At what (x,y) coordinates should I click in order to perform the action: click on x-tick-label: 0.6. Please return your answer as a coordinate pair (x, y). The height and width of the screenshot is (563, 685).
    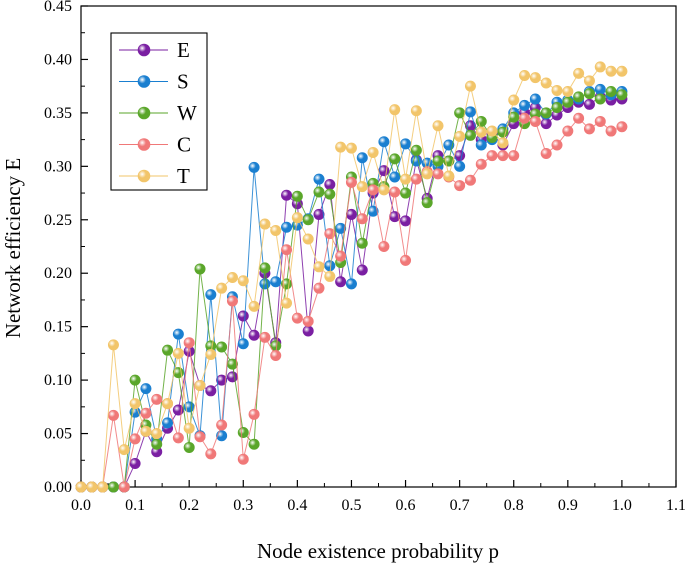
    Looking at the image, I should click on (406, 505).